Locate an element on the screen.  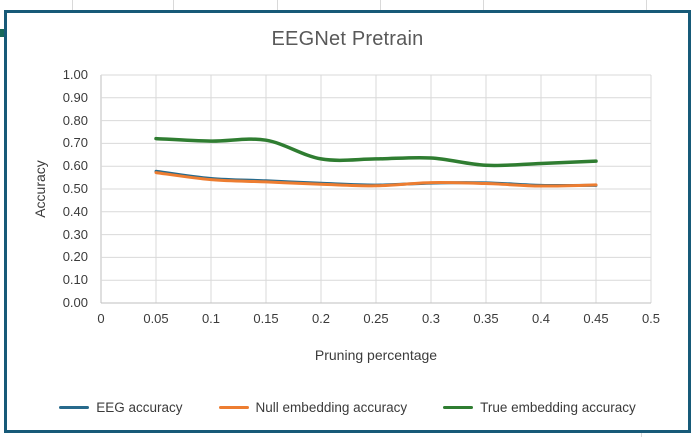
y-tick-label: 0.50 is located at coordinates (75, 188).